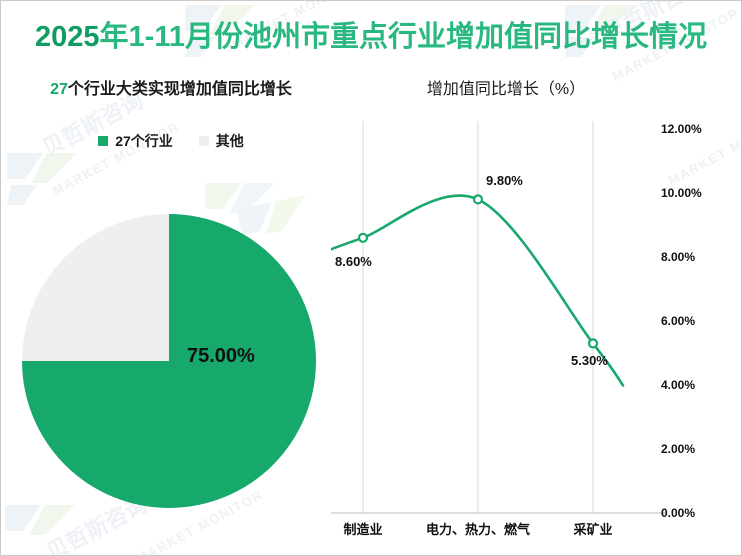 This screenshot has height=556, width=742. I want to click on legend-label: 其他, so click(229, 141).